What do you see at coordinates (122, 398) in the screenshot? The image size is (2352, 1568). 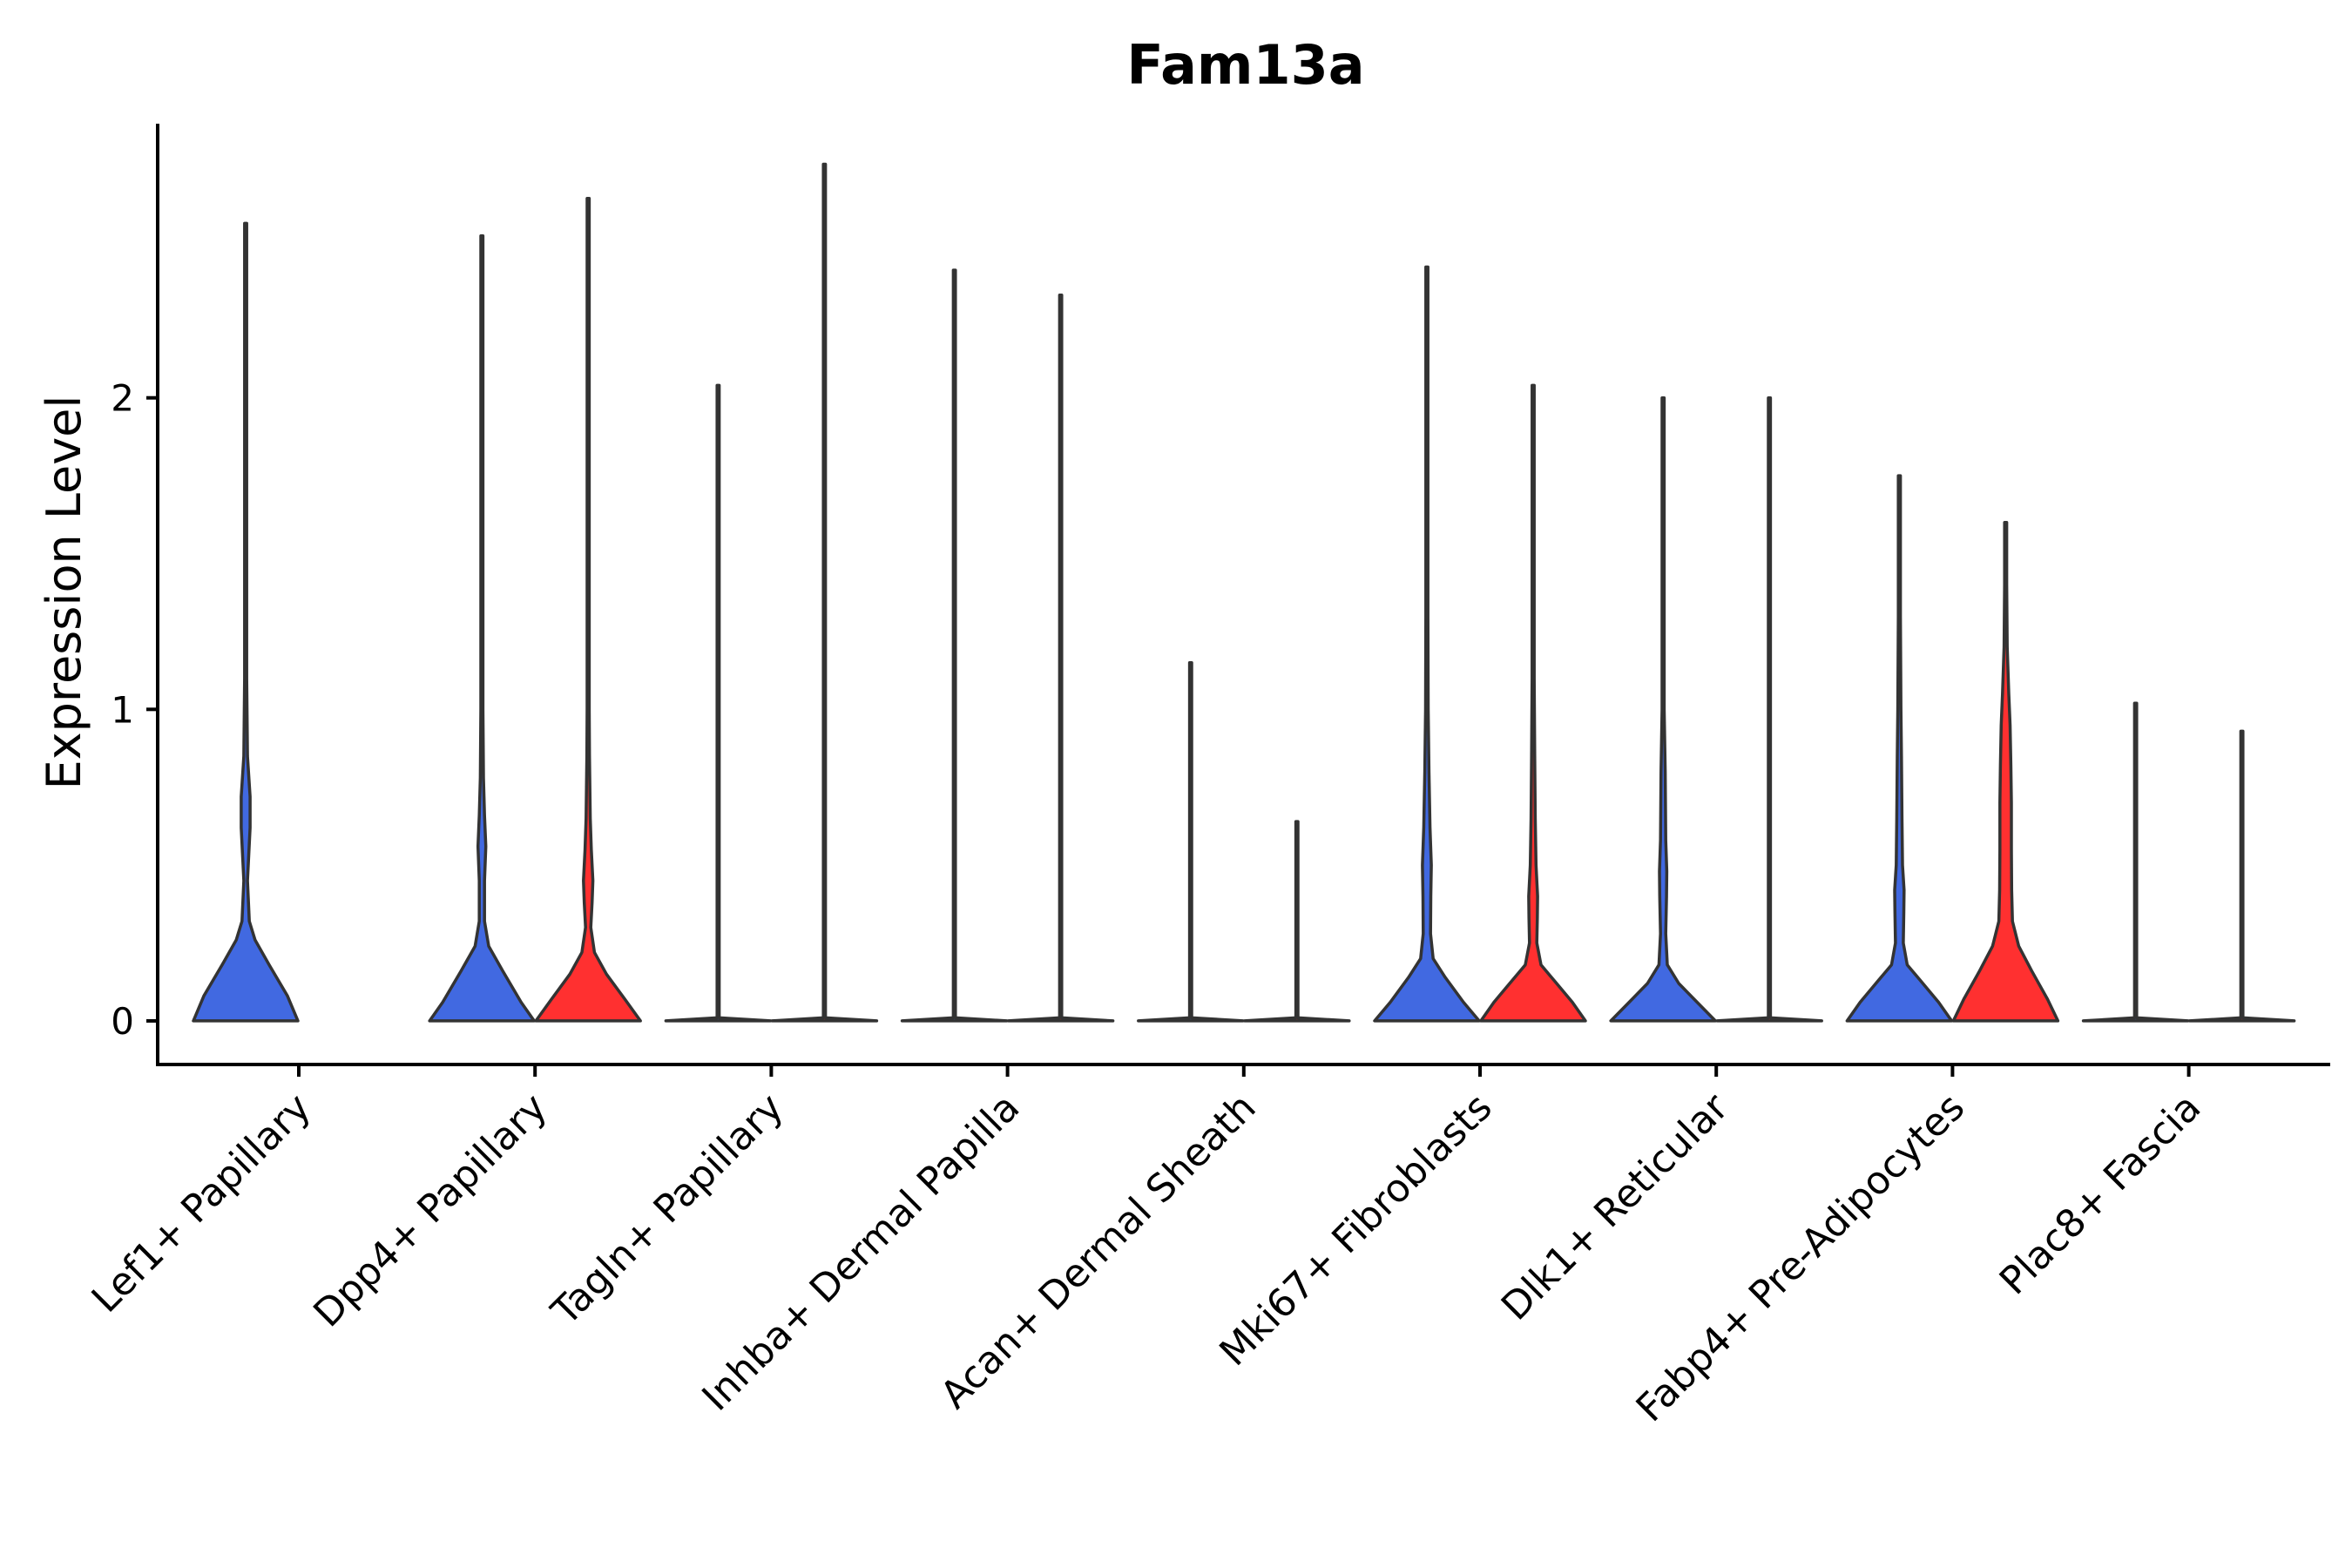 I see `y-tick-label-2: 2` at bounding box center [122, 398].